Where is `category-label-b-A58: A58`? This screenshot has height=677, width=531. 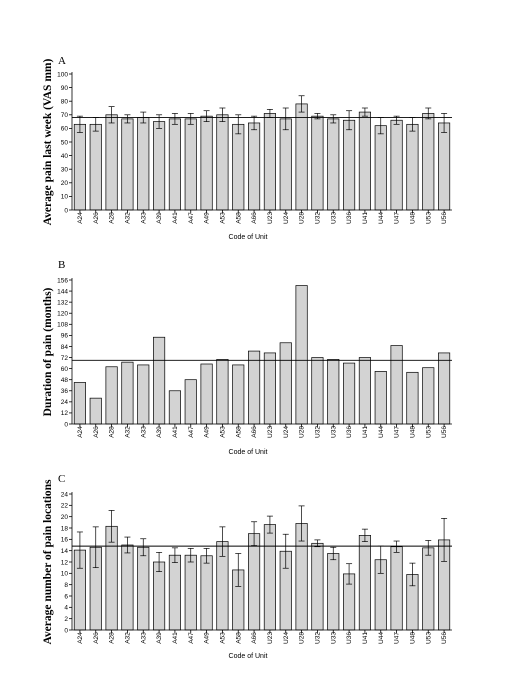 category-label-b-A58: A58 is located at coordinates (238, 432).